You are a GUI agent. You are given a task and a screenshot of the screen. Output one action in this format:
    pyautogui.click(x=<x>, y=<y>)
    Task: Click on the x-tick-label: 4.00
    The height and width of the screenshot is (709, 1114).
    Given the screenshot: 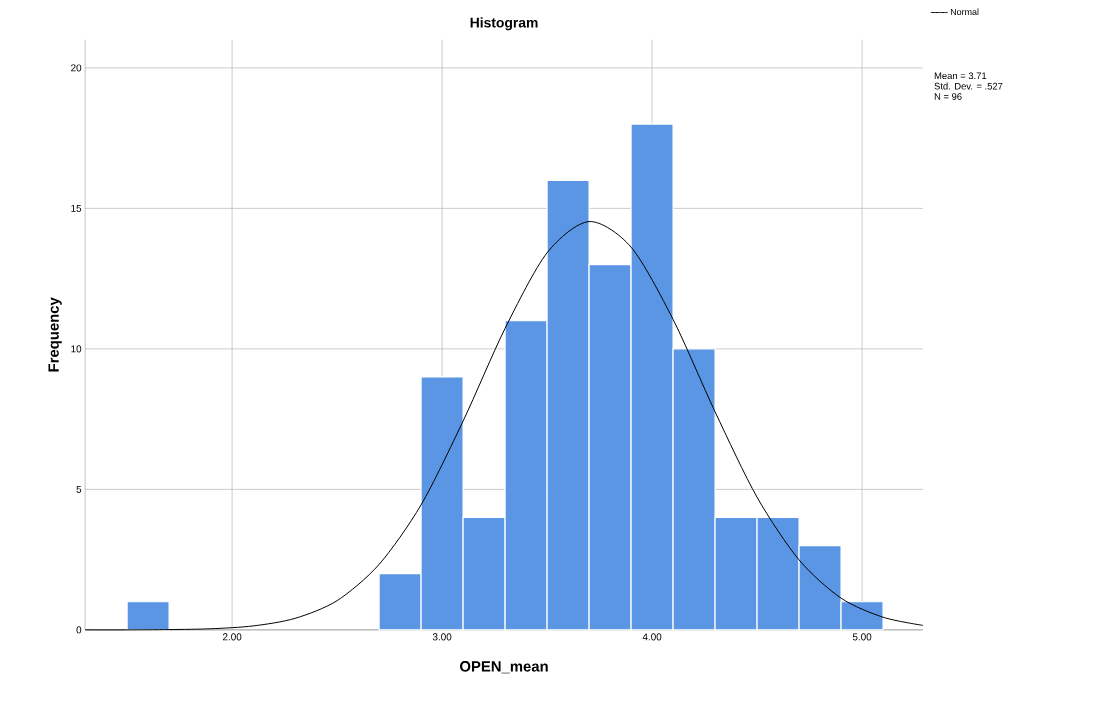 What is the action you would take?
    pyautogui.click(x=652, y=637)
    